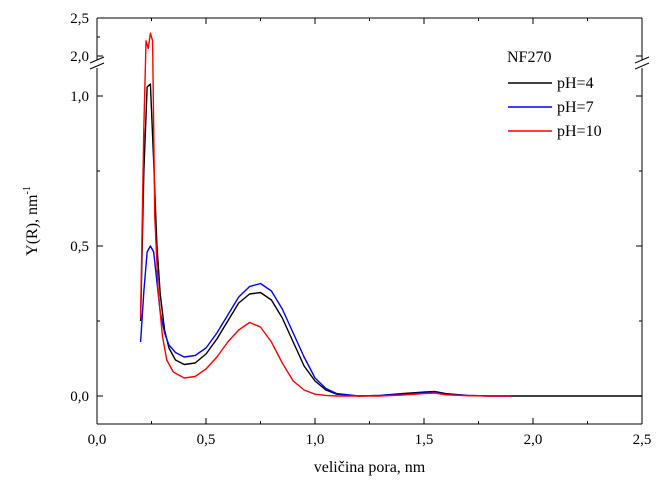 This screenshot has width=656, height=487. I want to click on x-tick-label: 0,0, so click(97, 440).